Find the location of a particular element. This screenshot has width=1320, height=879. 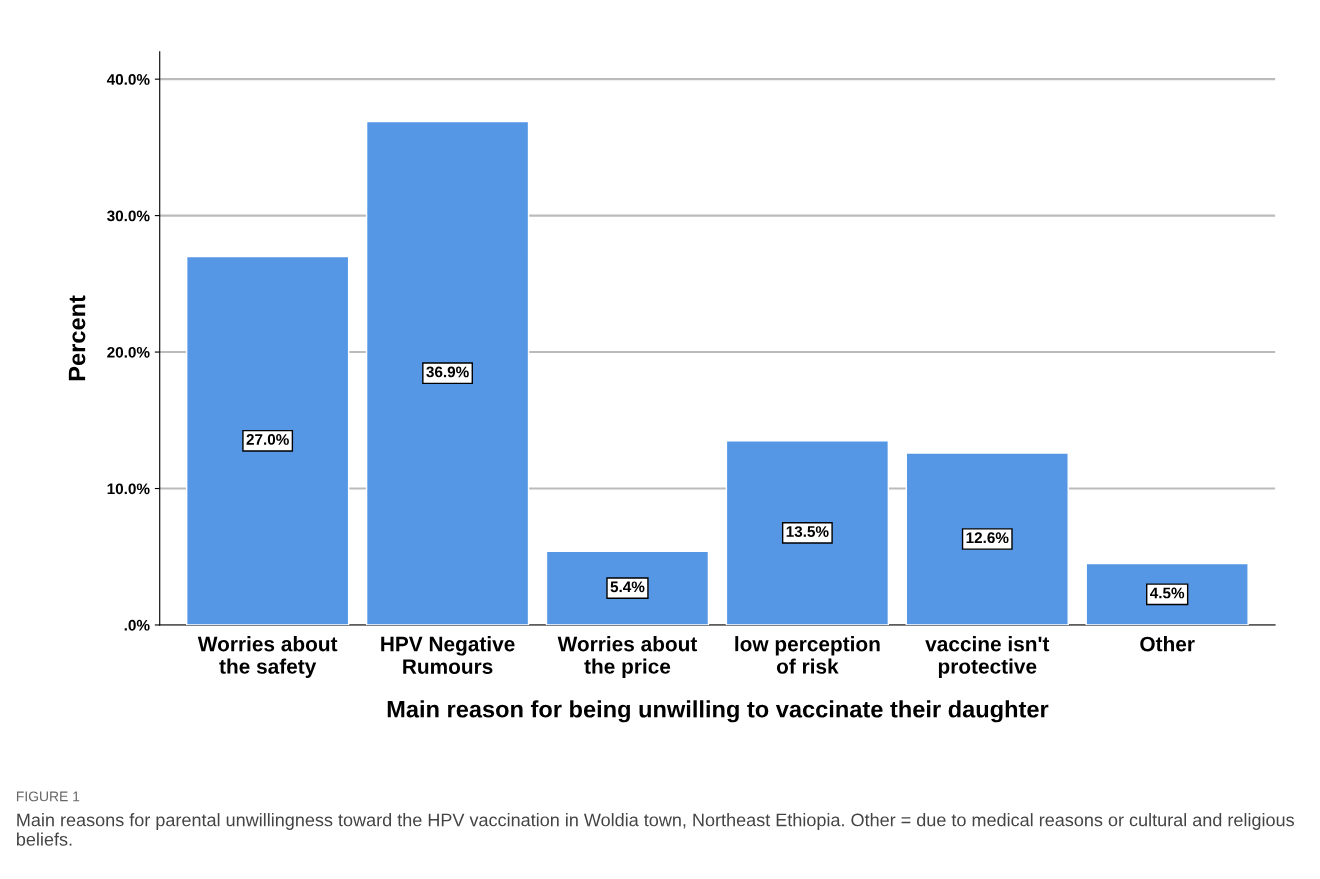

data-label: 36.9% is located at coordinates (447, 372).